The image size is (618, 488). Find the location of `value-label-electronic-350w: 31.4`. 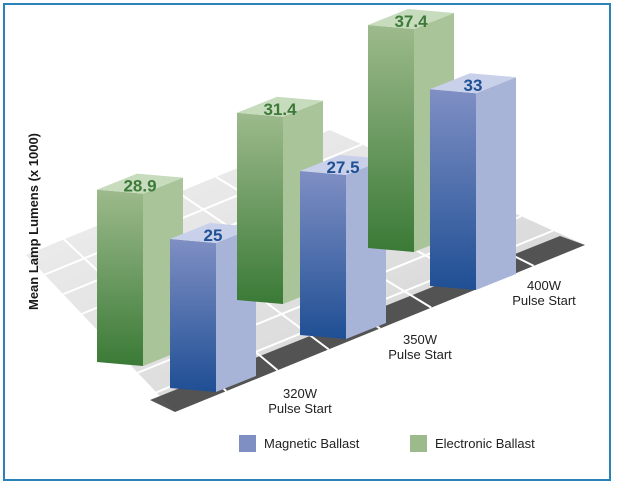

value-label-electronic-350w: 31.4 is located at coordinates (280, 109).